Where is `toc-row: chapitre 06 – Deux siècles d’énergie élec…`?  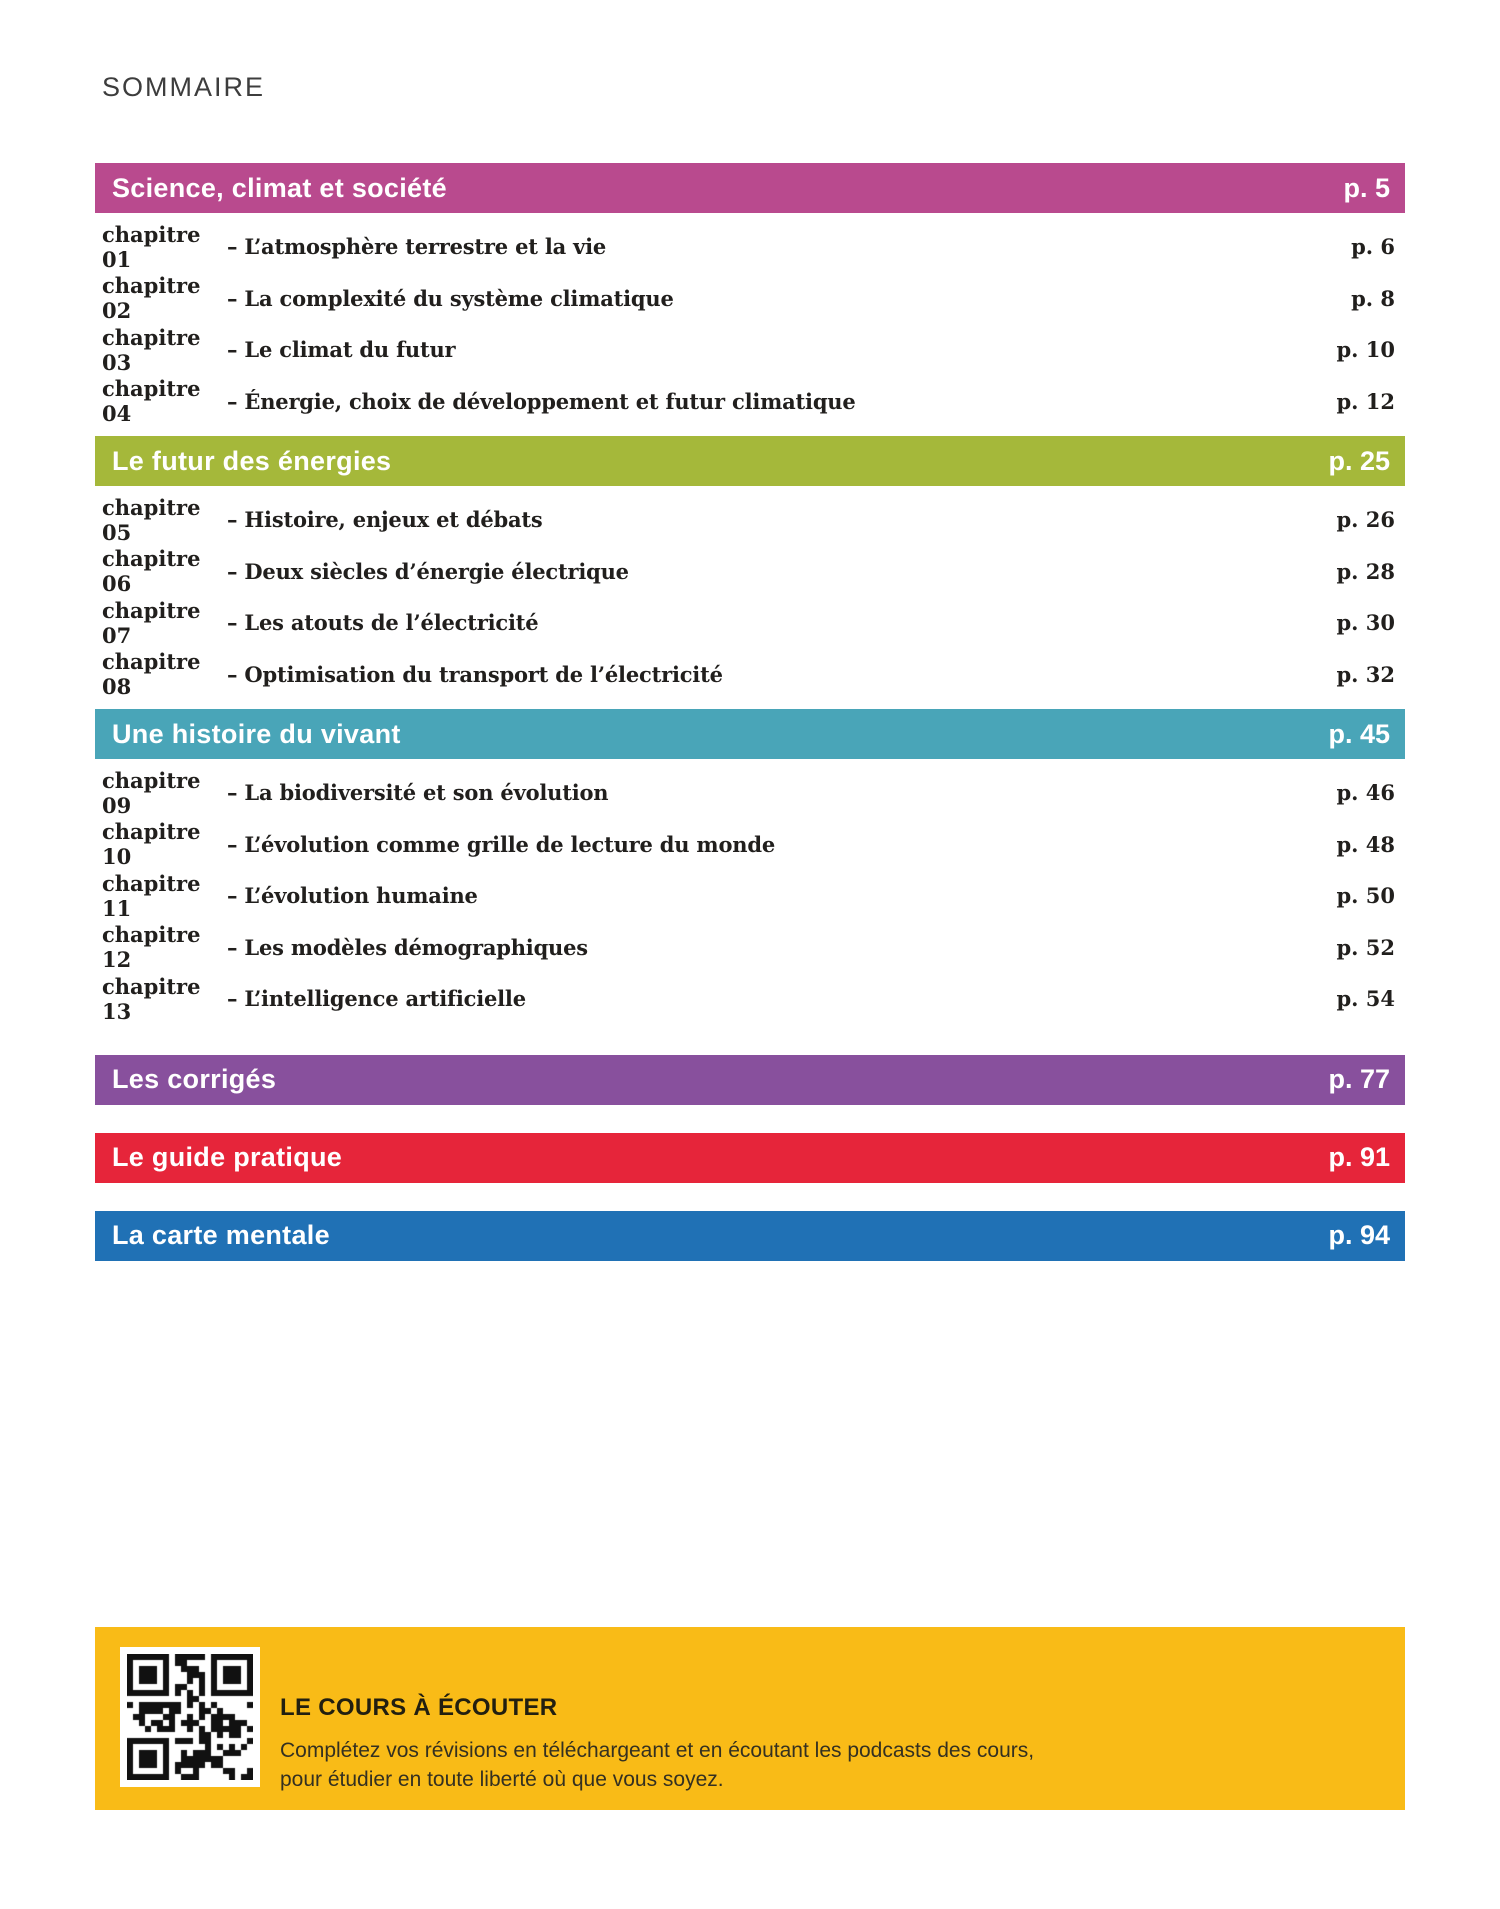 toc-row: chapitre 06 – Deux siècles d’énergie élec… is located at coordinates (750, 572).